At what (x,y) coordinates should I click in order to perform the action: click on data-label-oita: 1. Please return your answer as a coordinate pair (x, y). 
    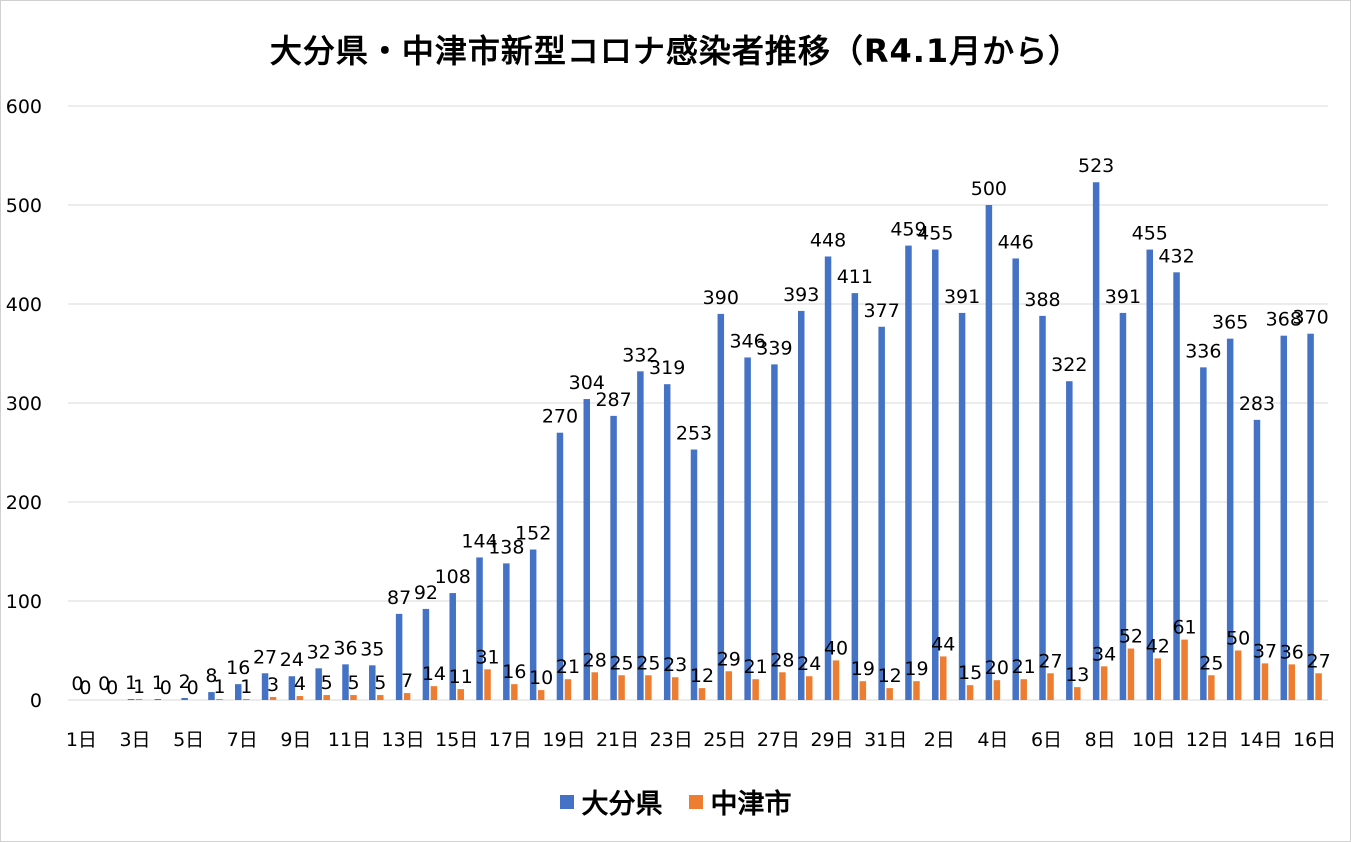
    Looking at the image, I should click on (131, 683).